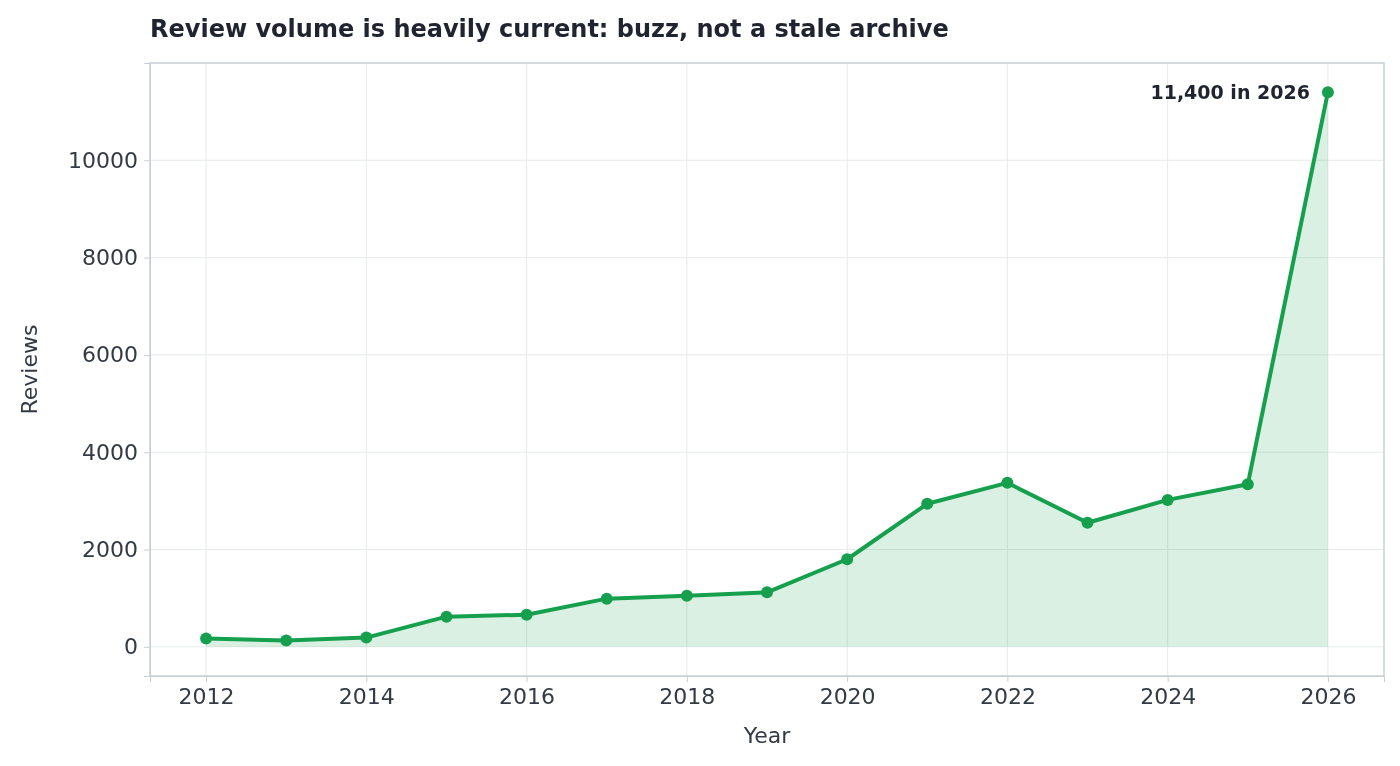 The height and width of the screenshot is (766, 1400). I want to click on x-tick-label: 2024, so click(1168, 696).